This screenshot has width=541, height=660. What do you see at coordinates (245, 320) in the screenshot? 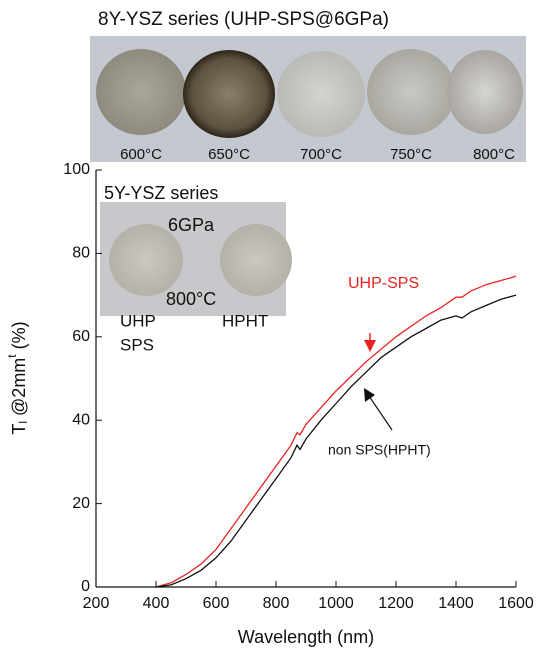
I see `inset-label: HPHT` at bounding box center [245, 320].